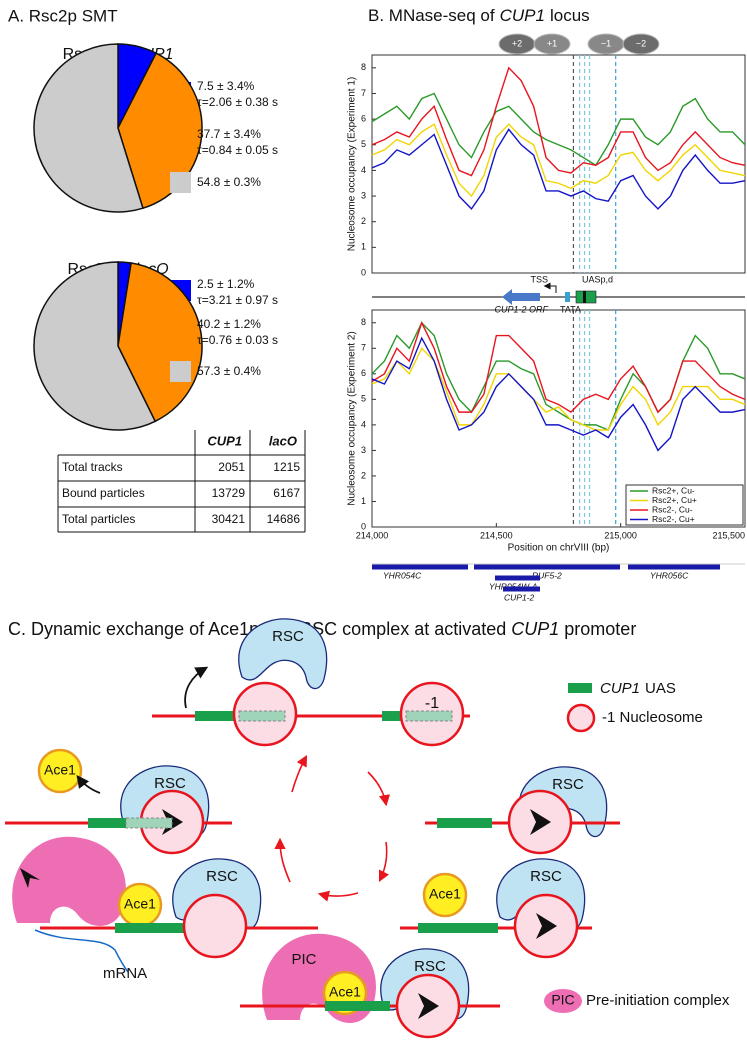 The height and width of the screenshot is (1046, 747). Describe the element at coordinates (550, 287) in the screenshot. I see `tss-arrow` at that location.